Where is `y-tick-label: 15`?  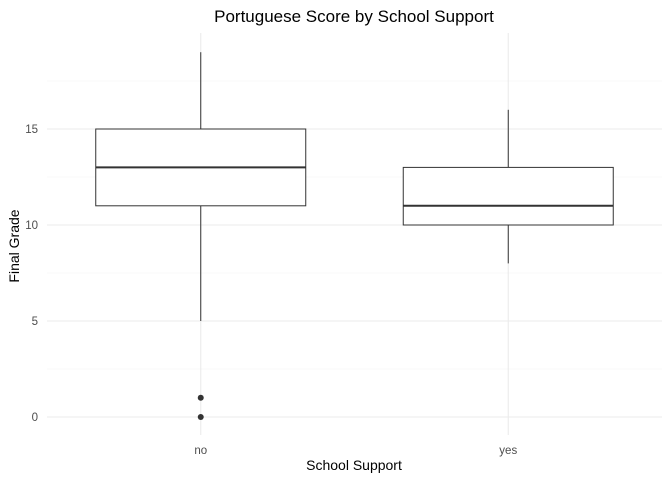
y-tick-label: 15 is located at coordinates (31, 130).